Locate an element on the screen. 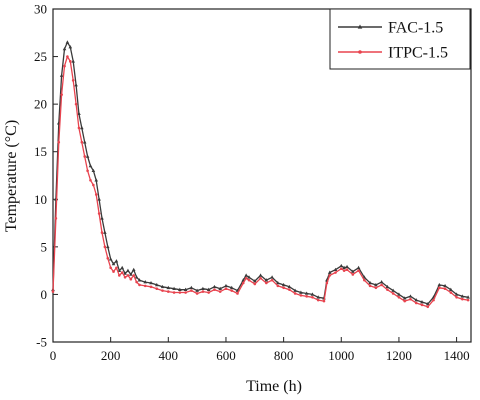 The height and width of the screenshot is (400, 480). y-tick-label: 0 is located at coordinates (44, 294).